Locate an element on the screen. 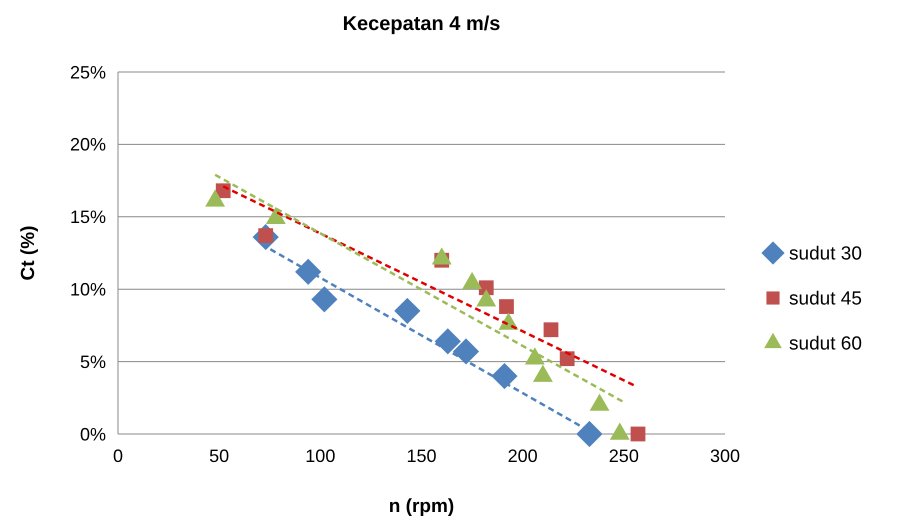  x-tick-label: 0 is located at coordinates (118, 456).